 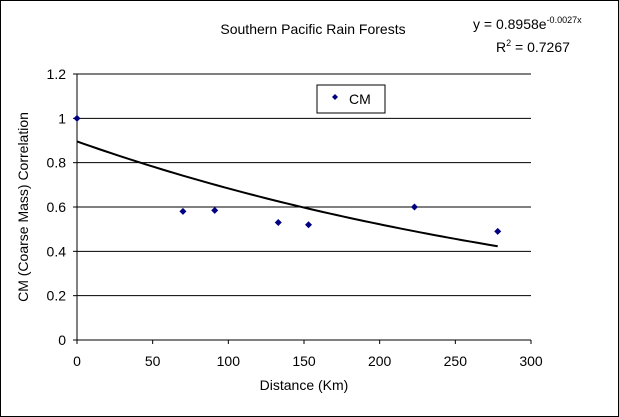 I want to click on x-tick-label: 250, so click(x=456, y=361).